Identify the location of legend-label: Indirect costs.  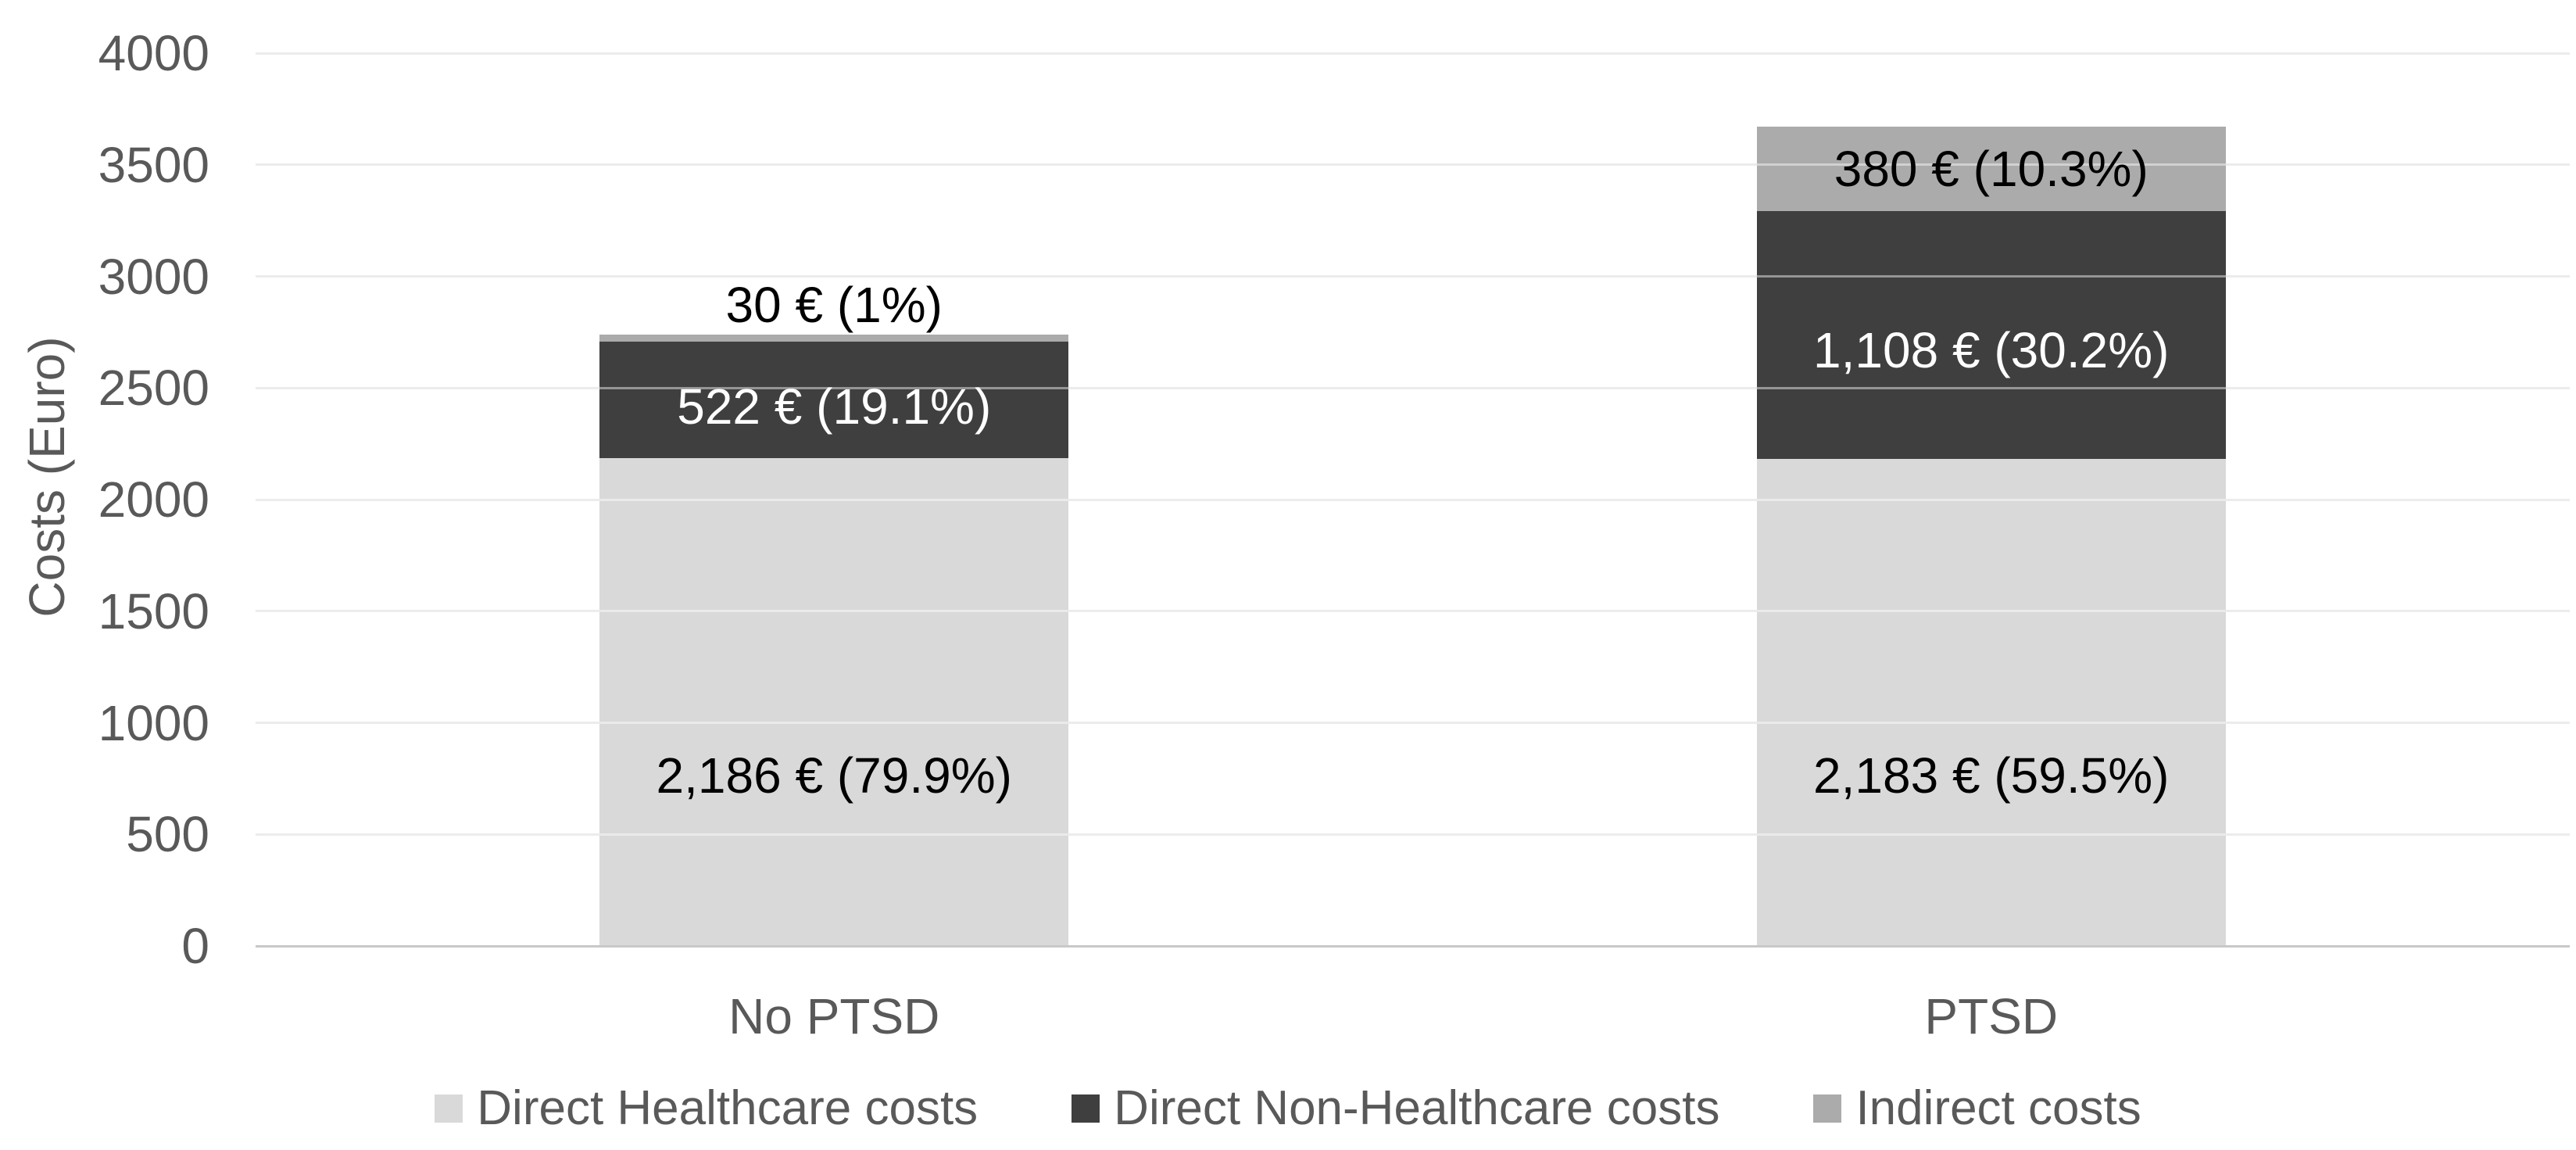
(1998, 1108).